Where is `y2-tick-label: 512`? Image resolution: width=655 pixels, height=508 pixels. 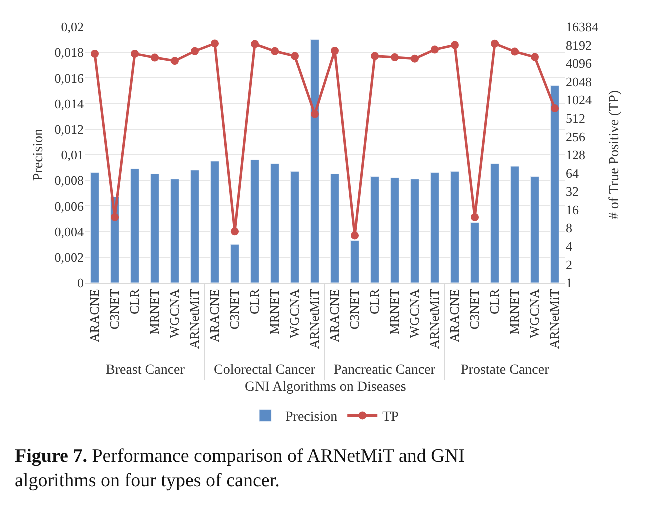 y2-tick-label: 512 is located at coordinates (576, 118).